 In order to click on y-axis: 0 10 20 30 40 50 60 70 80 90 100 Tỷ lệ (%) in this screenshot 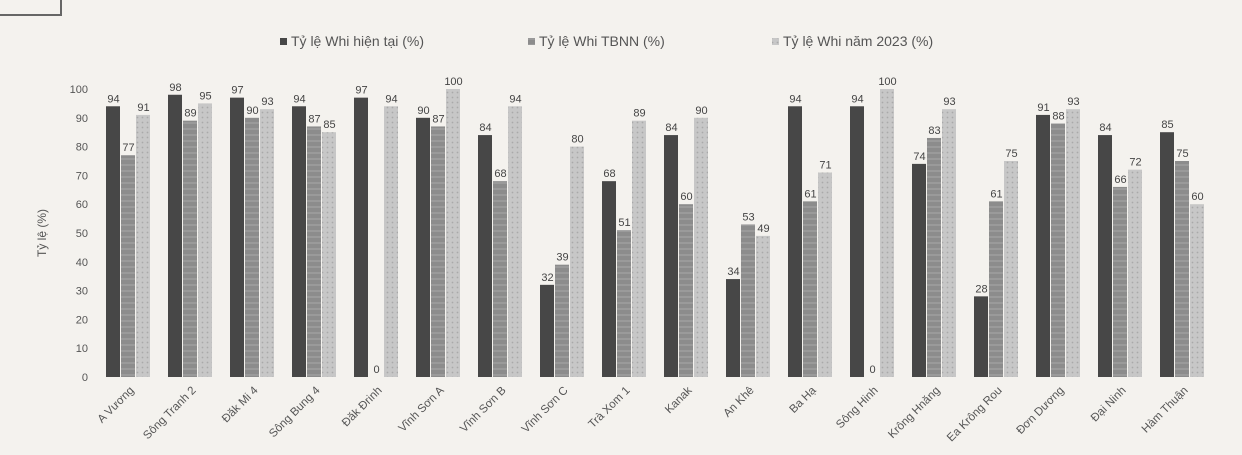, I will do `click(61, 234)`.